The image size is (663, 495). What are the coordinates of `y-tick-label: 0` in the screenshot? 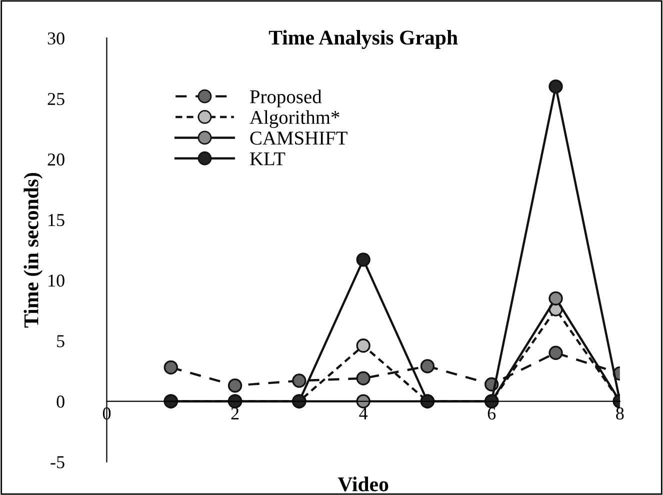 It's located at (60, 402).